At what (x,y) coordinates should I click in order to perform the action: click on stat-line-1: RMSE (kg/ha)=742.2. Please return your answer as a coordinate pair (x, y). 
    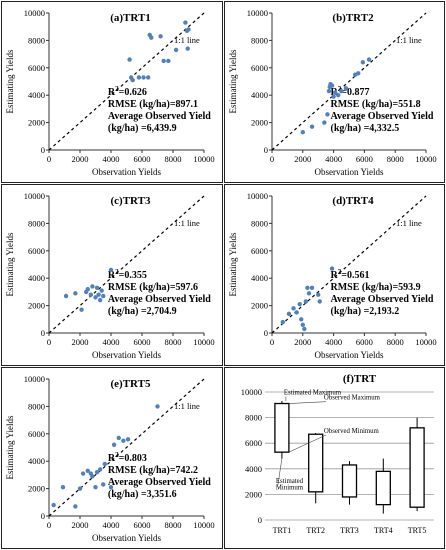
    Looking at the image, I should click on (153, 470).